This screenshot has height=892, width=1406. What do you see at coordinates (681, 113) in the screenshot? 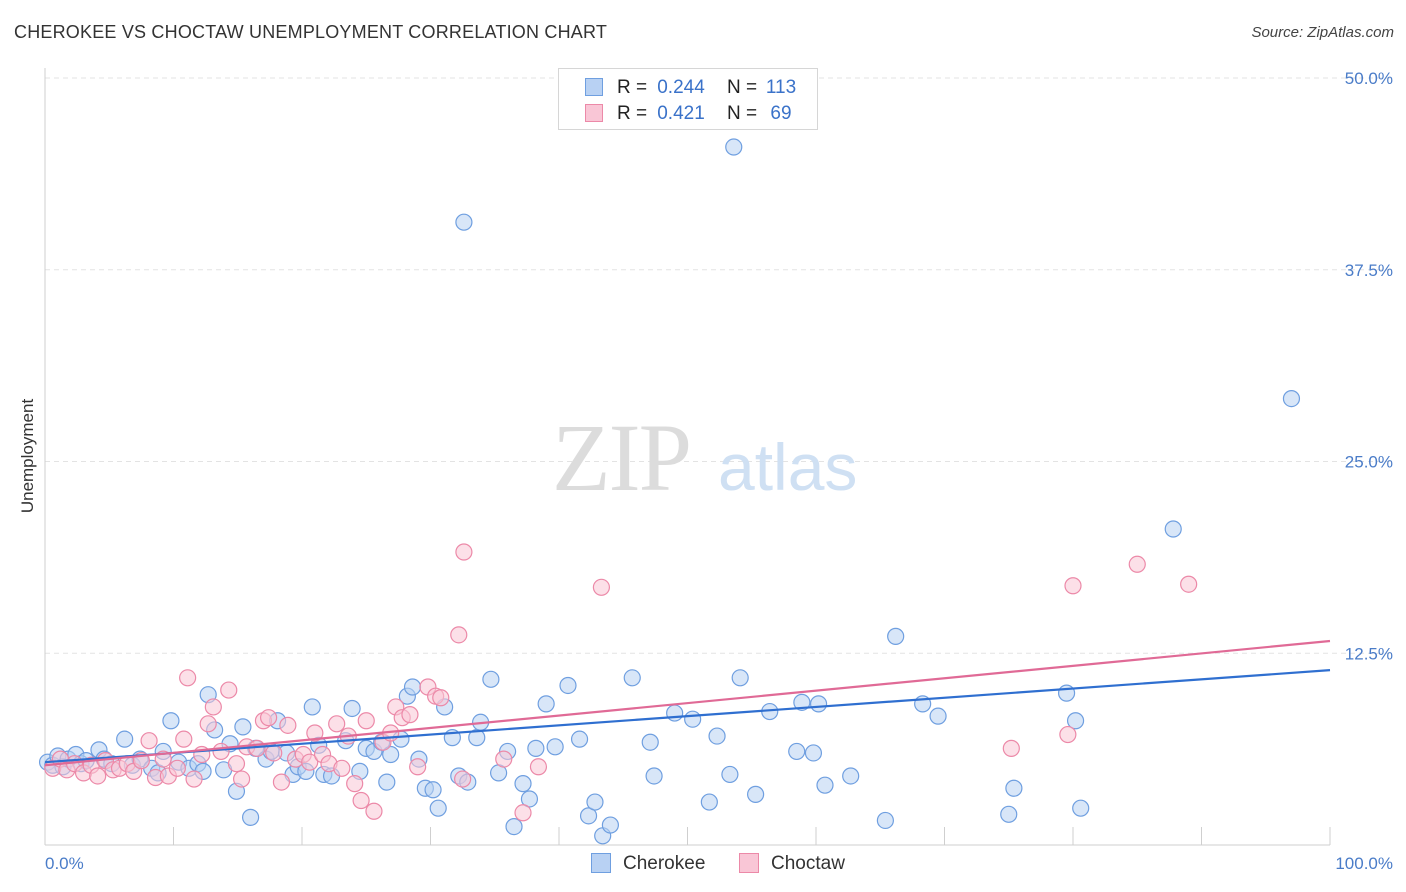
I see `r-value: 0.421` at bounding box center [681, 113].